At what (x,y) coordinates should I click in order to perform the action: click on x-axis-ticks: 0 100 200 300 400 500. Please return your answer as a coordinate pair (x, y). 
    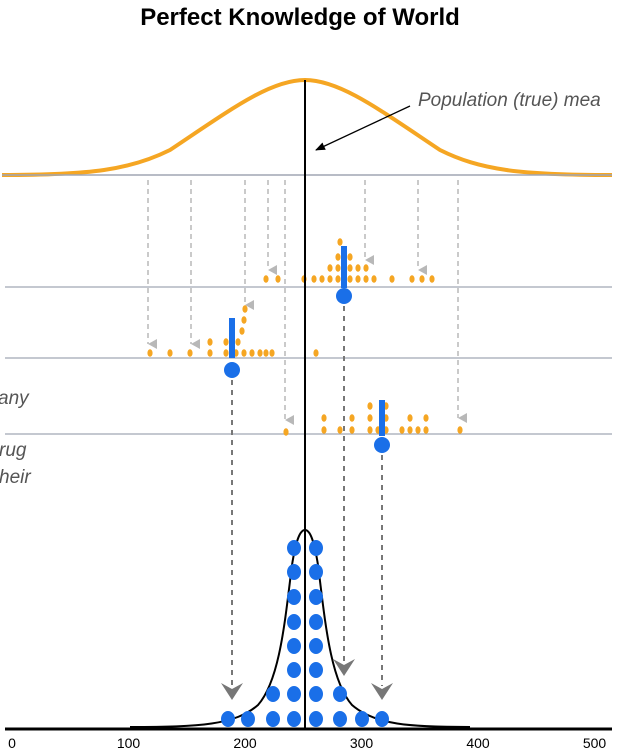
    Looking at the image, I should click on (307, 743).